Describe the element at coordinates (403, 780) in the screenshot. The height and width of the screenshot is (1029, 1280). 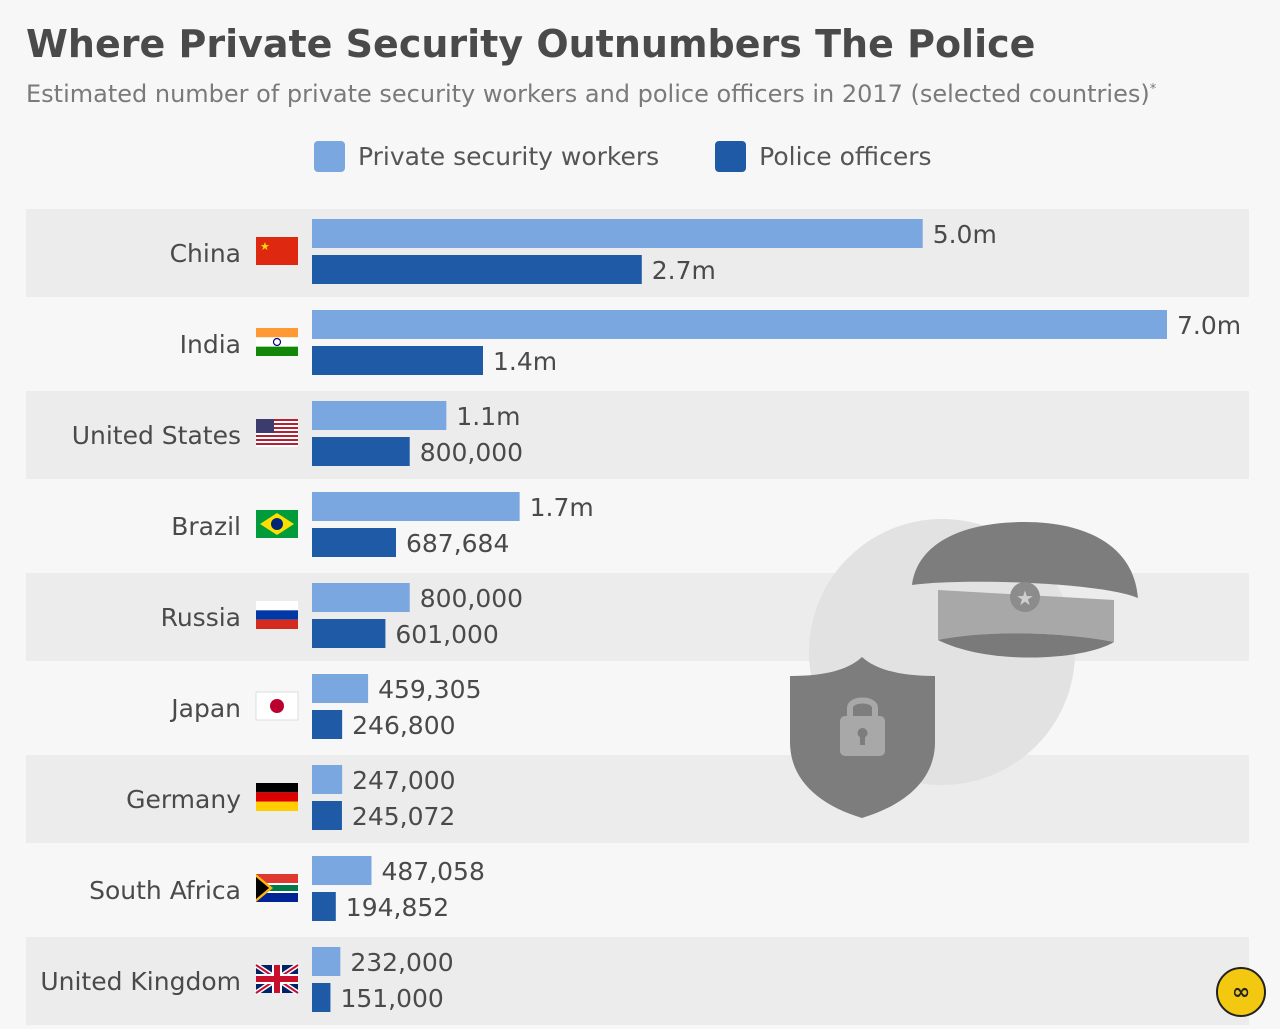
I see `value-label-private-germany: 247,000` at that location.